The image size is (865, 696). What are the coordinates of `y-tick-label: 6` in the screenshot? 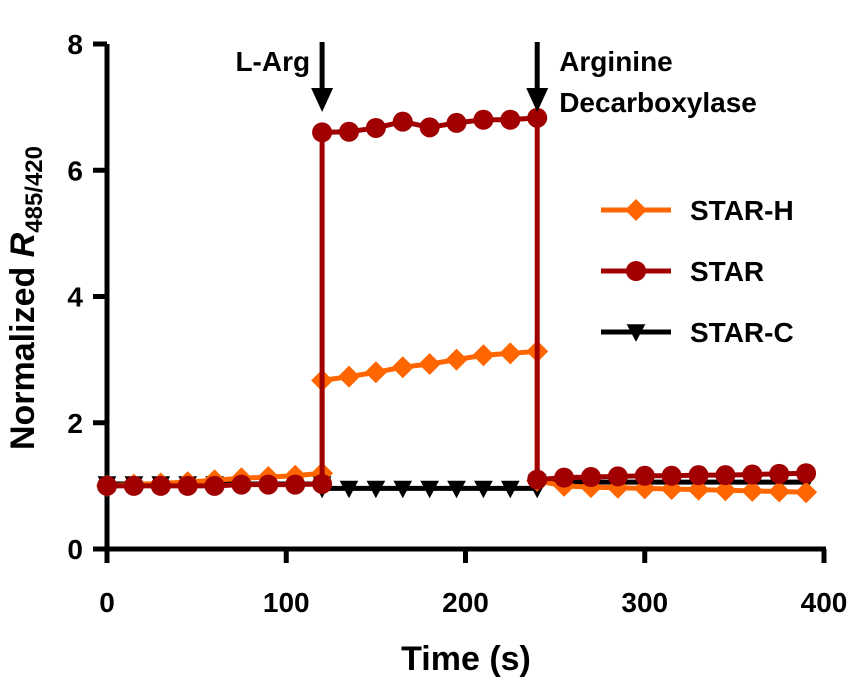 It's located at (75, 170).